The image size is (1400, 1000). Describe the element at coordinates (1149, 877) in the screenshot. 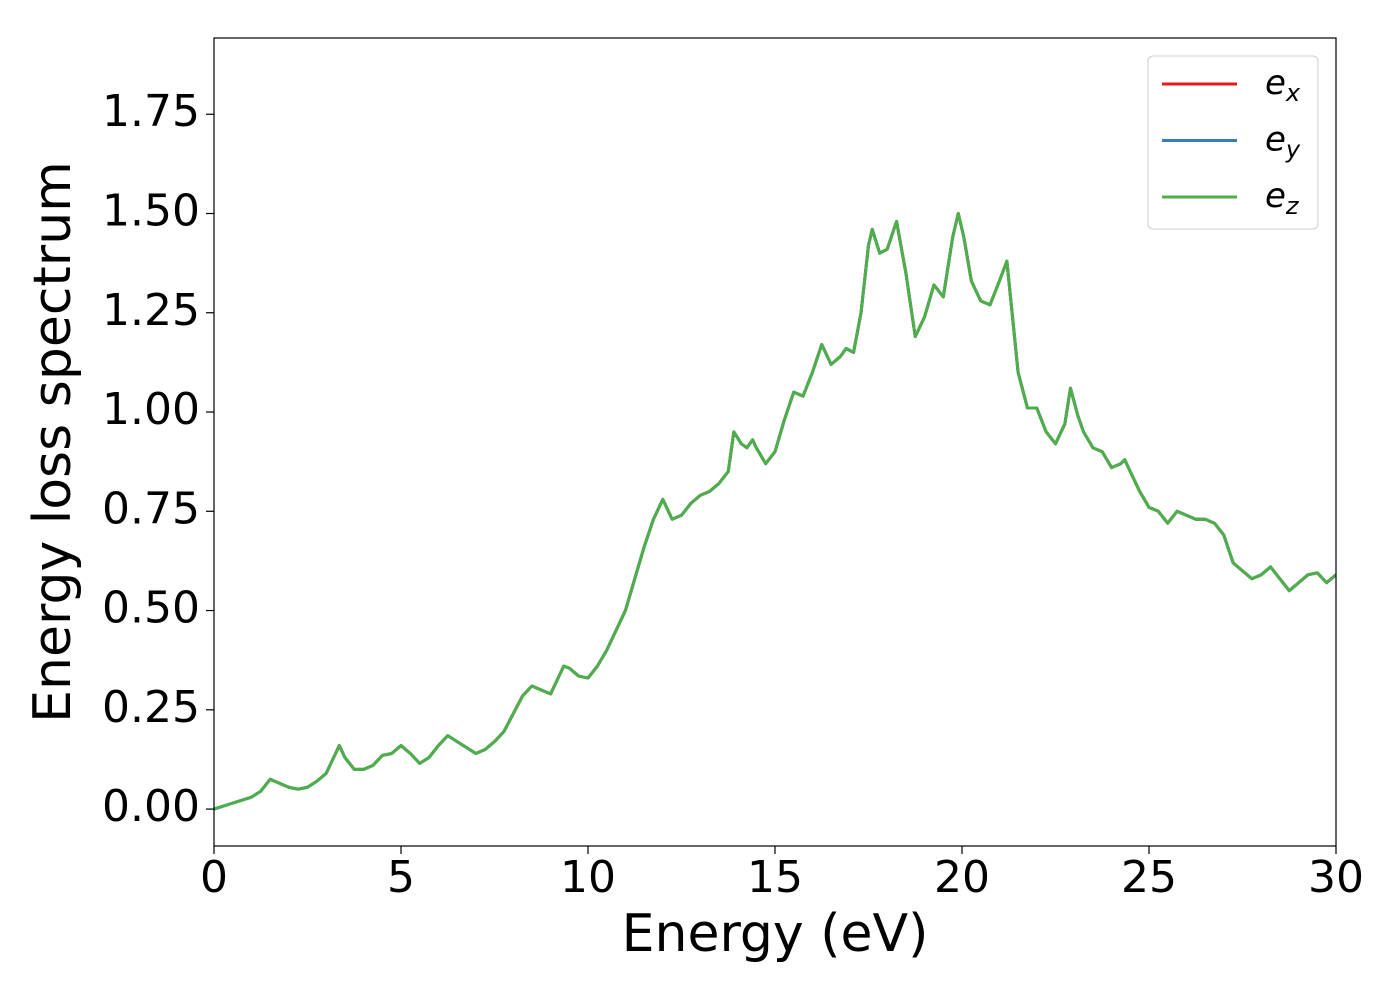

I see `x-tick-label: 25` at that location.